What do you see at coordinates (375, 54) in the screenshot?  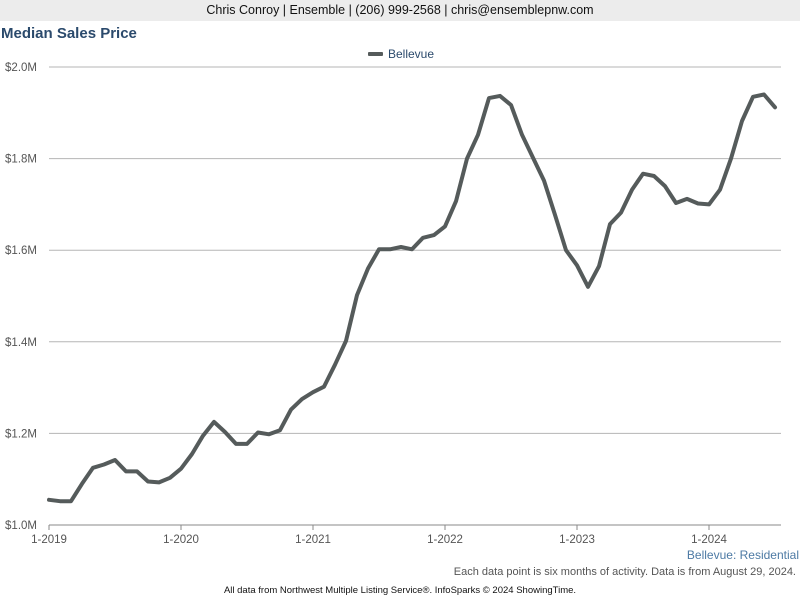 I see `legend-swatch-bellevue` at bounding box center [375, 54].